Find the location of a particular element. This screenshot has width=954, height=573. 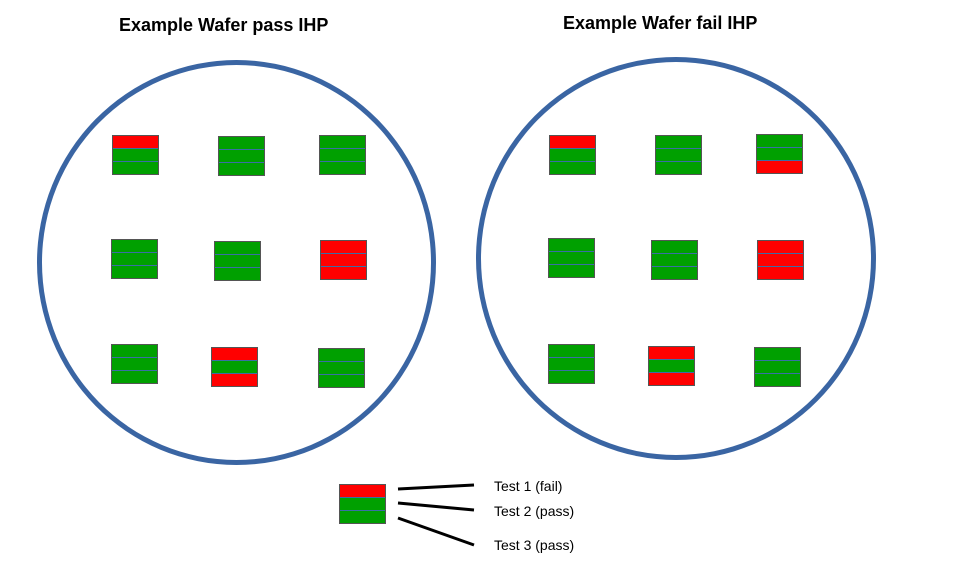

legend-die-example is located at coordinates (362, 504).